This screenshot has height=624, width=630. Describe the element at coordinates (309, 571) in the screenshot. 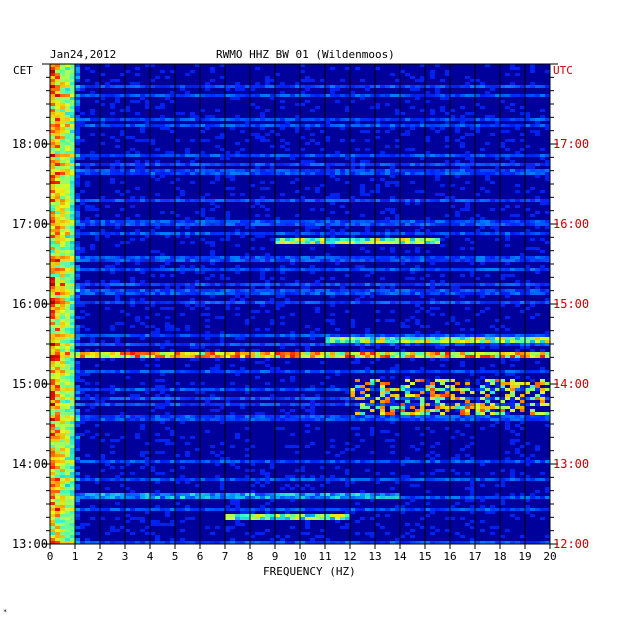

I see `x-axis-label: FREQUENCY (HZ)` at that location.